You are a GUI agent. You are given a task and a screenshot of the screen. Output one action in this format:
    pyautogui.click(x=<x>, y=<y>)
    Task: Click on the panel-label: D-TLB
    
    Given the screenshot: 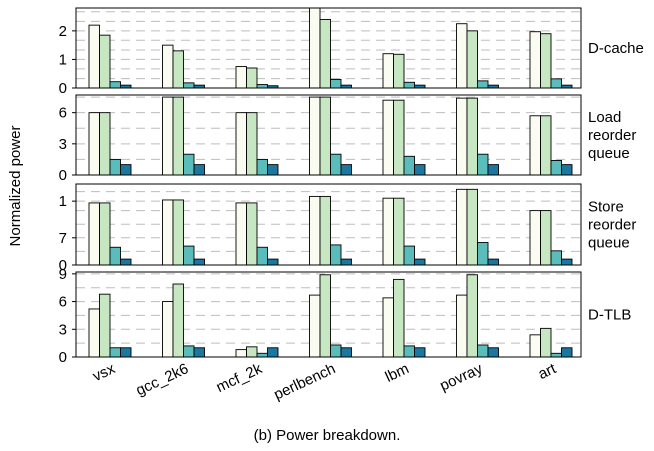 What is the action you would take?
    pyautogui.click(x=609, y=315)
    